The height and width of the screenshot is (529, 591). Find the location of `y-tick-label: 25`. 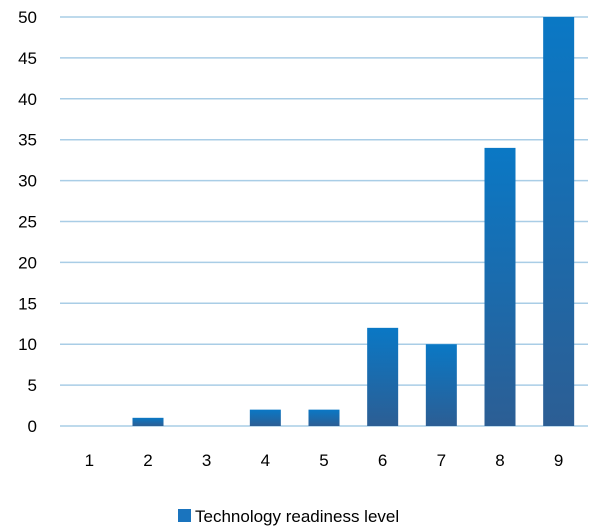

y-tick-label: 25 is located at coordinates (27, 222).